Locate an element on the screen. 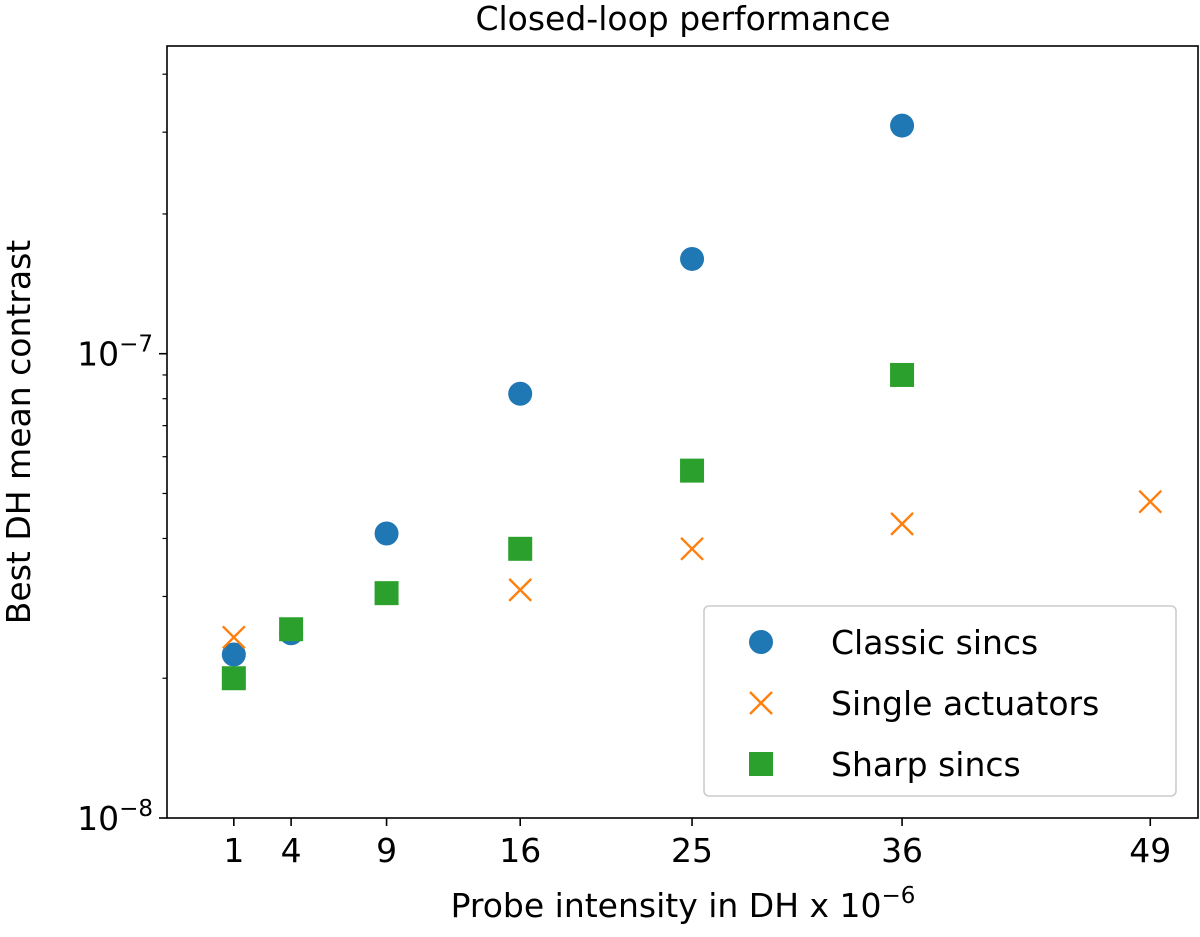  x-axis-label: Probe intensity in DH x 10−6 is located at coordinates (683, 904).